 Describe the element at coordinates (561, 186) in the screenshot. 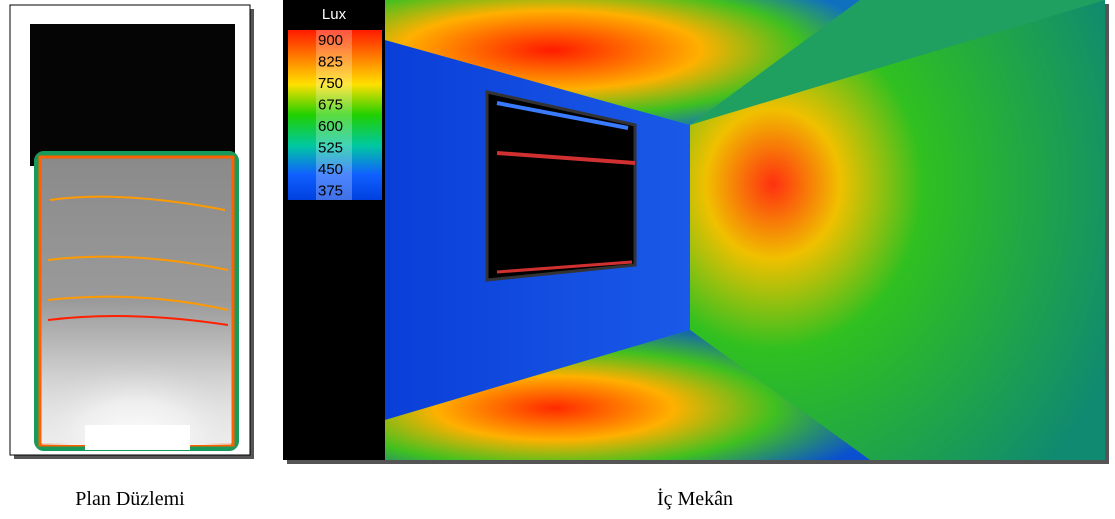

I see `window` at that location.